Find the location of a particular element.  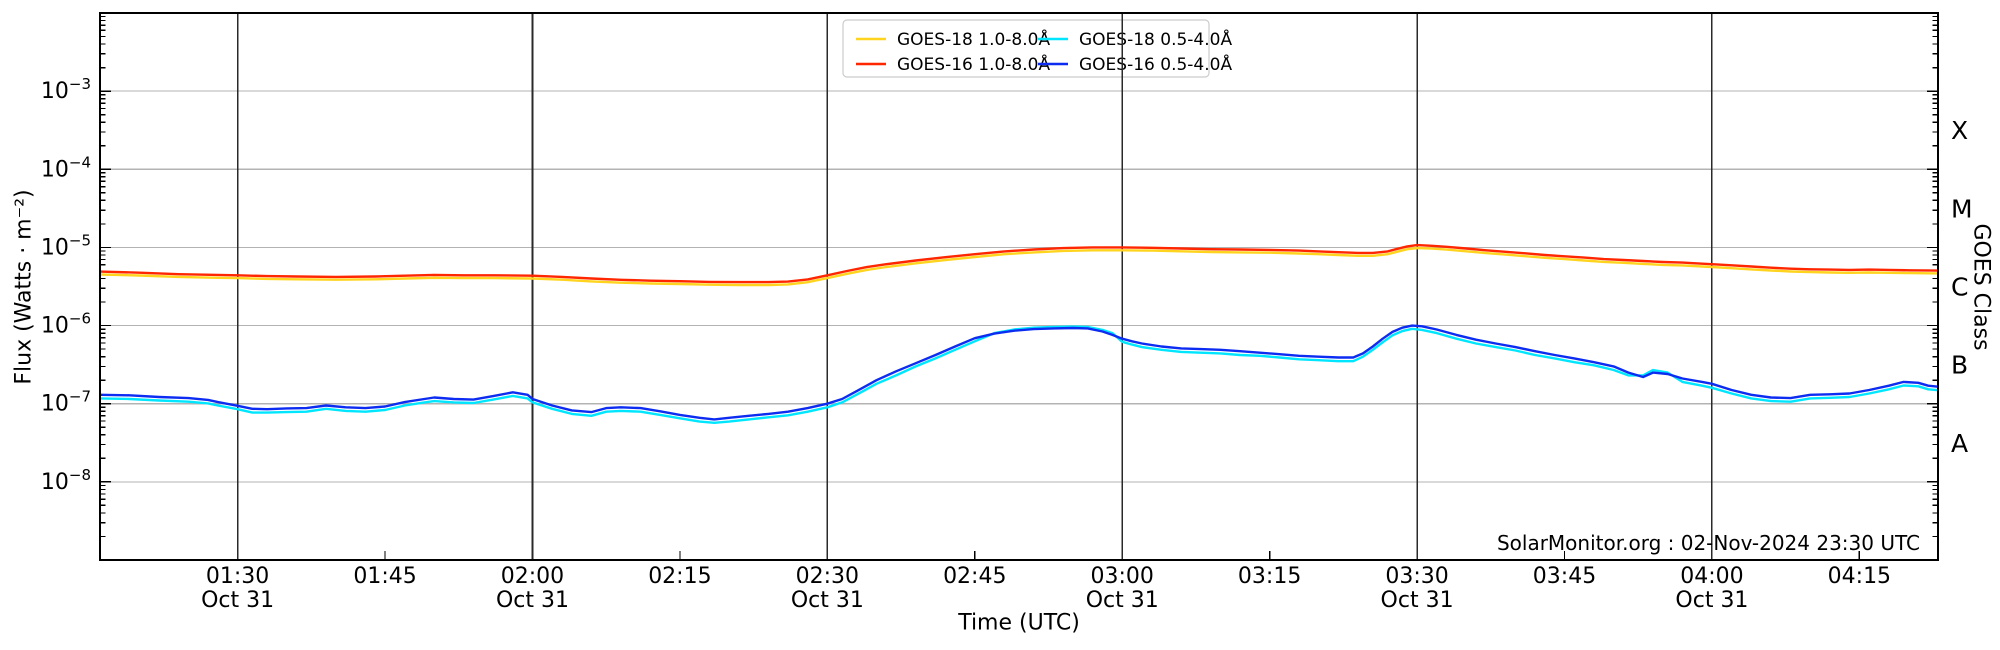

goes-class-A: A is located at coordinates (1959, 443).